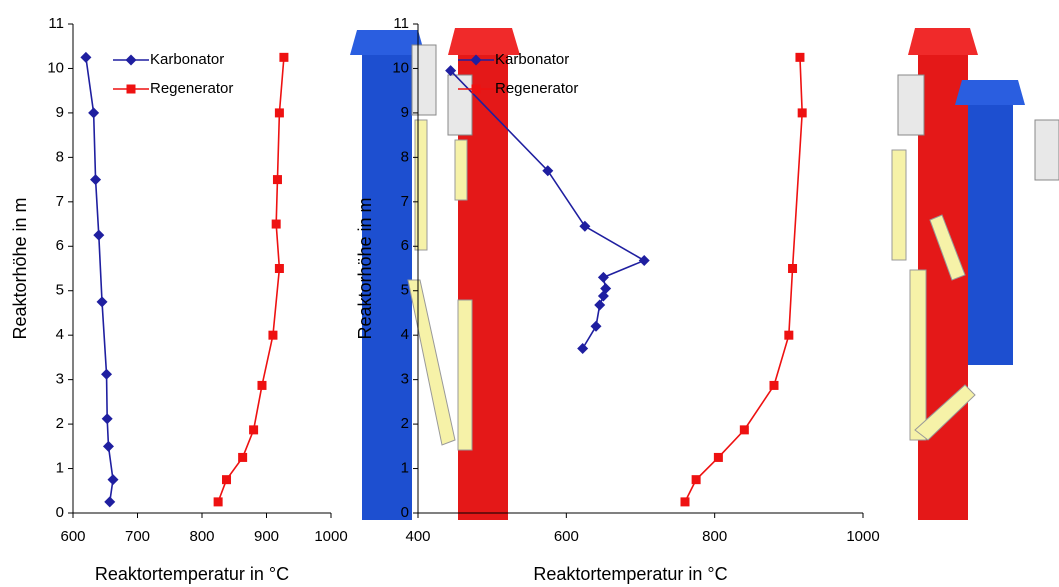 Image resolution: width=1059 pixels, height=587 pixels. What do you see at coordinates (137, 536) in the screenshot?
I see `x-tick-label: 700` at bounding box center [137, 536].